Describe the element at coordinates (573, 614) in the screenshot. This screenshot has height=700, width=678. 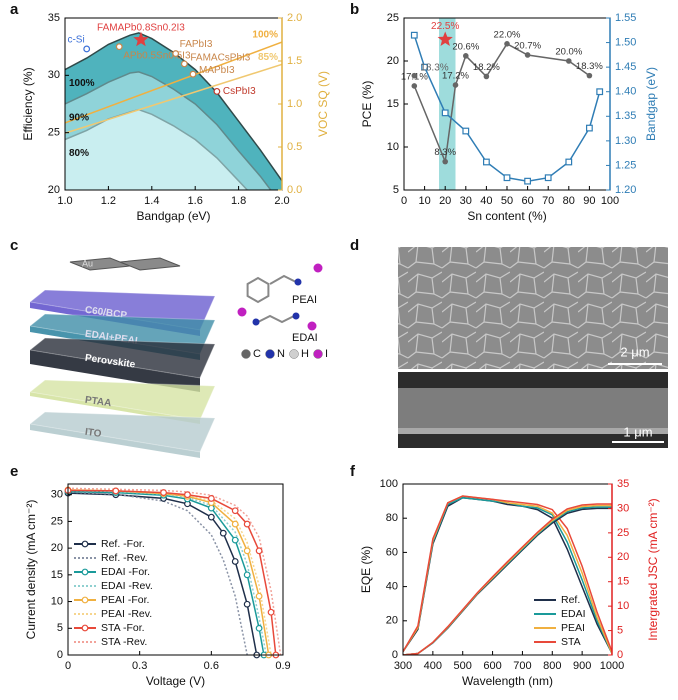
I see `legend-label: EDAI` at that location.